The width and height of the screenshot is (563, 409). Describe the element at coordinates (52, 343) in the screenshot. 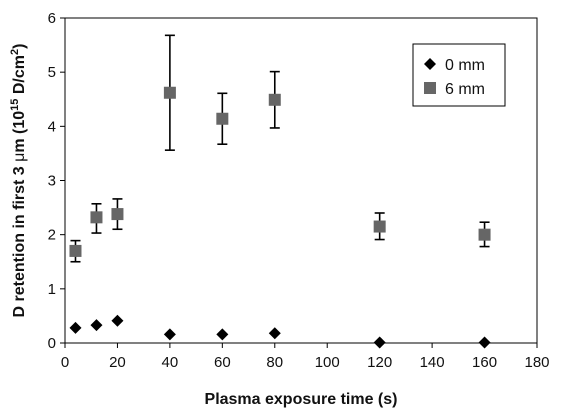

I see `y-tick-label: 0` at that location.